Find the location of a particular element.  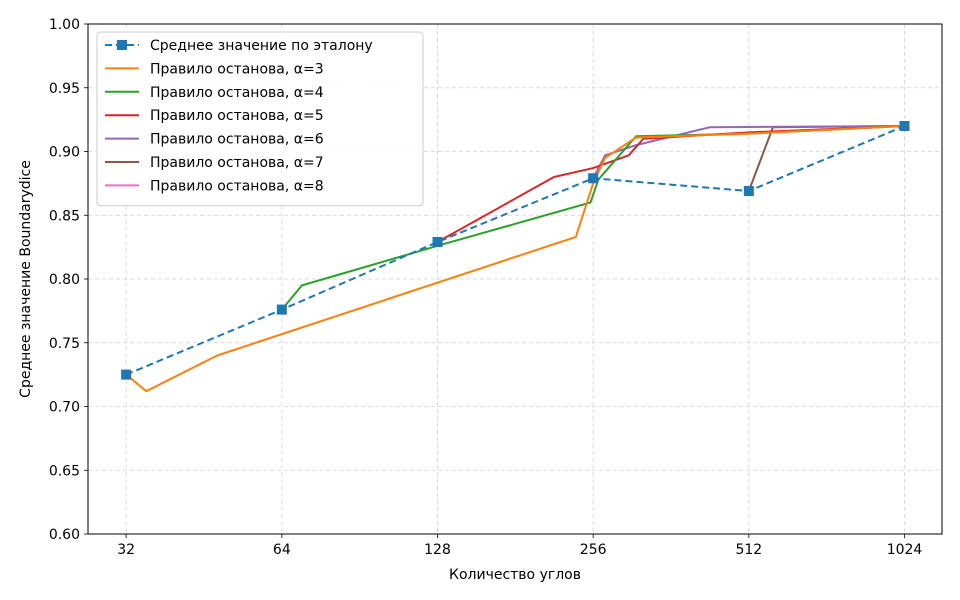

y-tick-label: 0.60 is located at coordinates (64, 535).